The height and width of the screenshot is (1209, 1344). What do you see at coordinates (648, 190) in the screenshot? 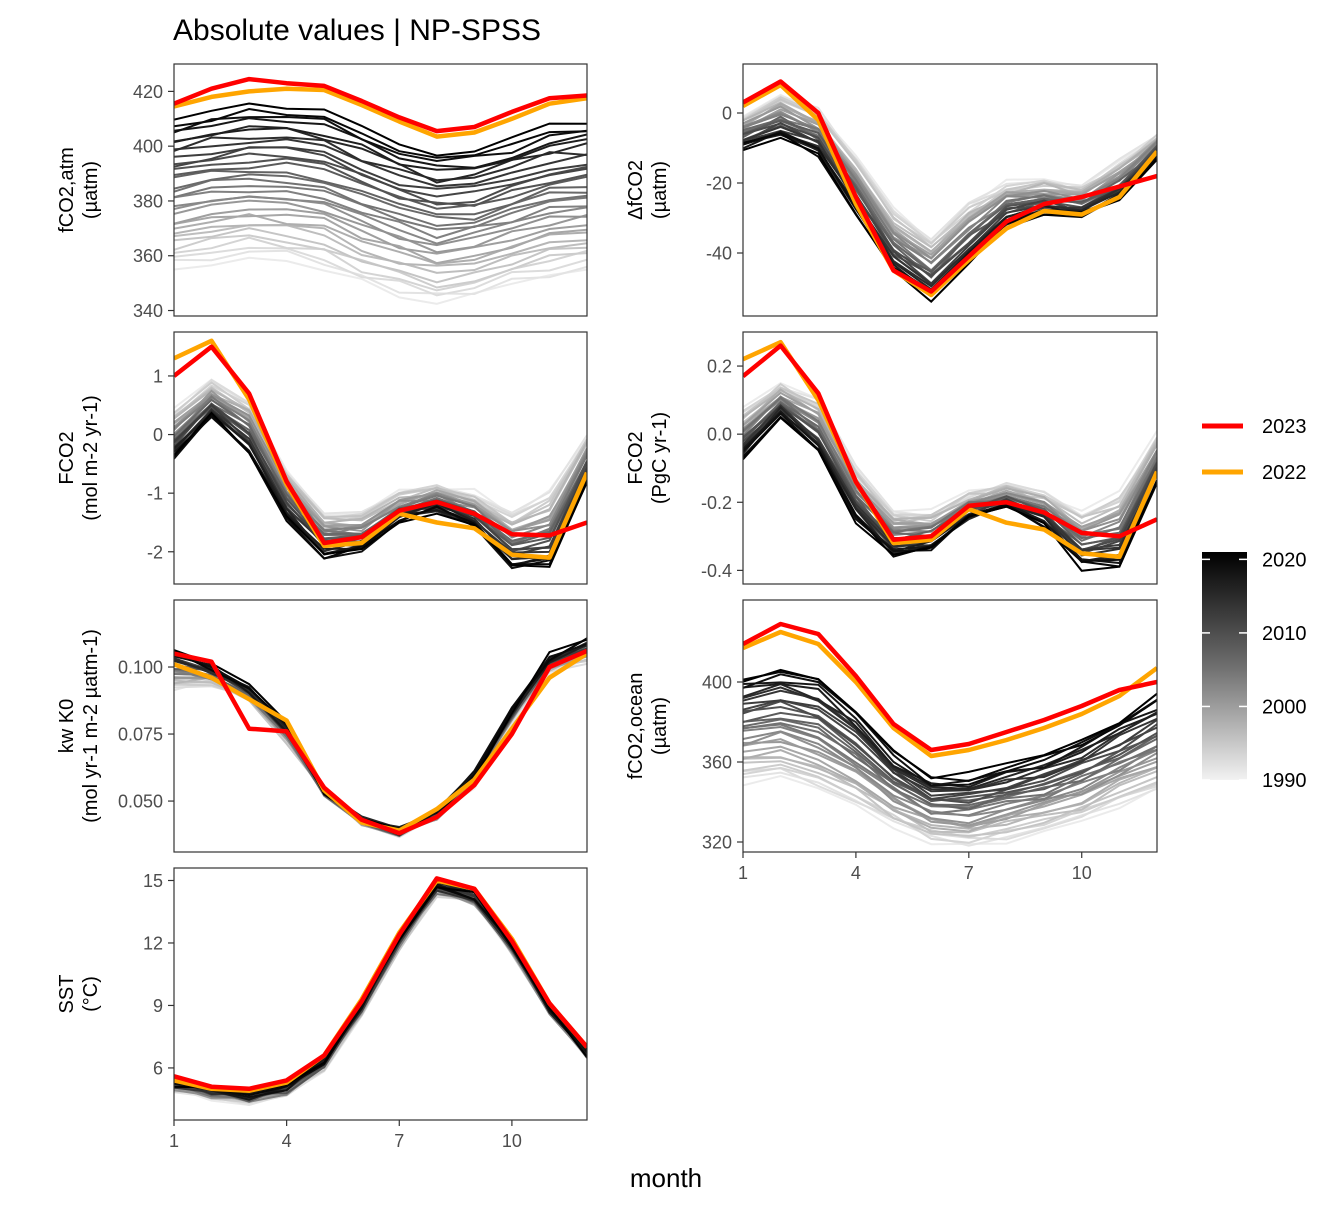
I see `y-axis-label: ΔfCO2 (µatm)` at bounding box center [648, 190].